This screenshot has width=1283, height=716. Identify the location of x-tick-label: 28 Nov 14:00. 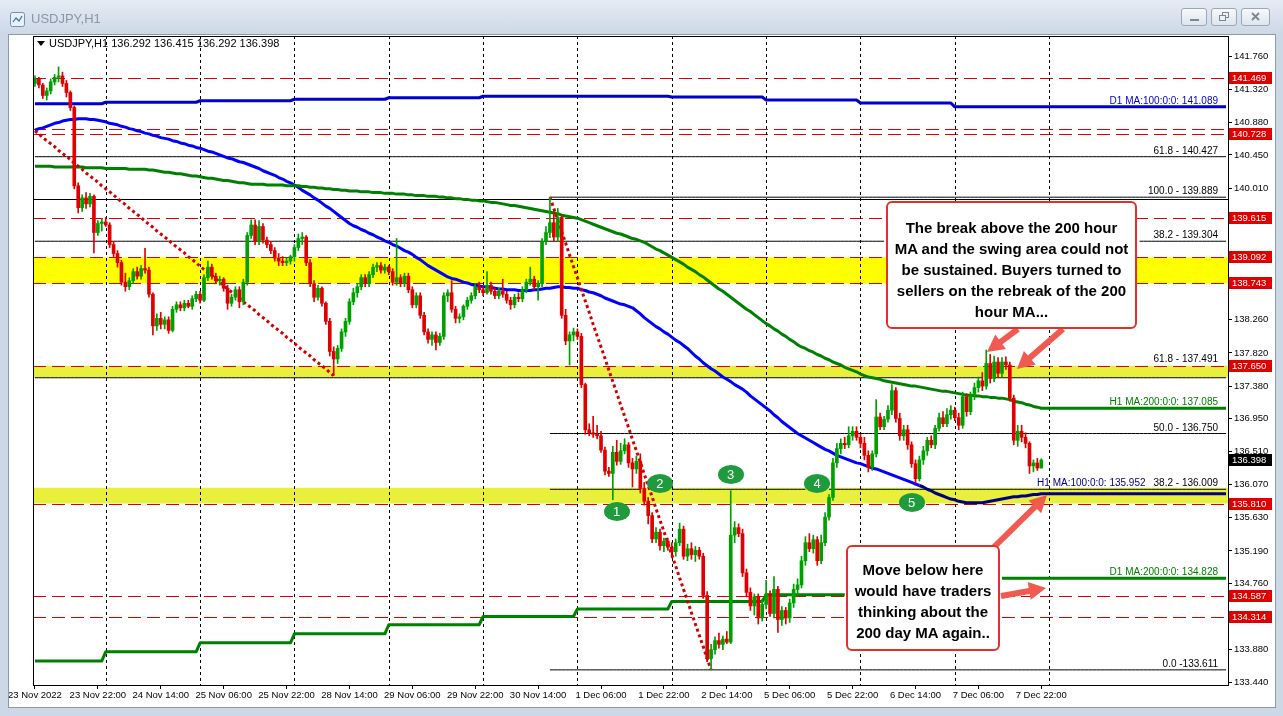
(349, 695).